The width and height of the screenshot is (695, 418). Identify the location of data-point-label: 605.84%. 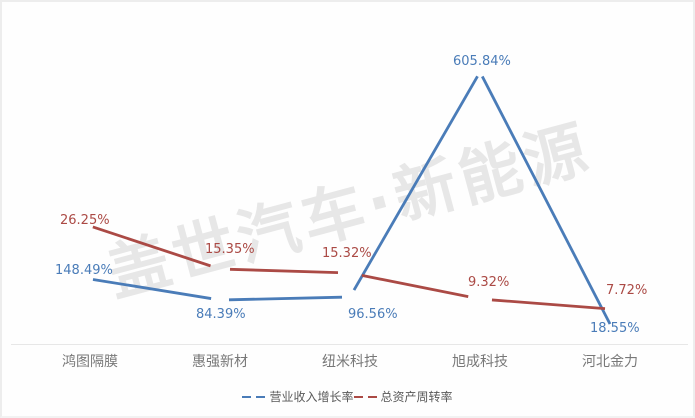
(482, 61).